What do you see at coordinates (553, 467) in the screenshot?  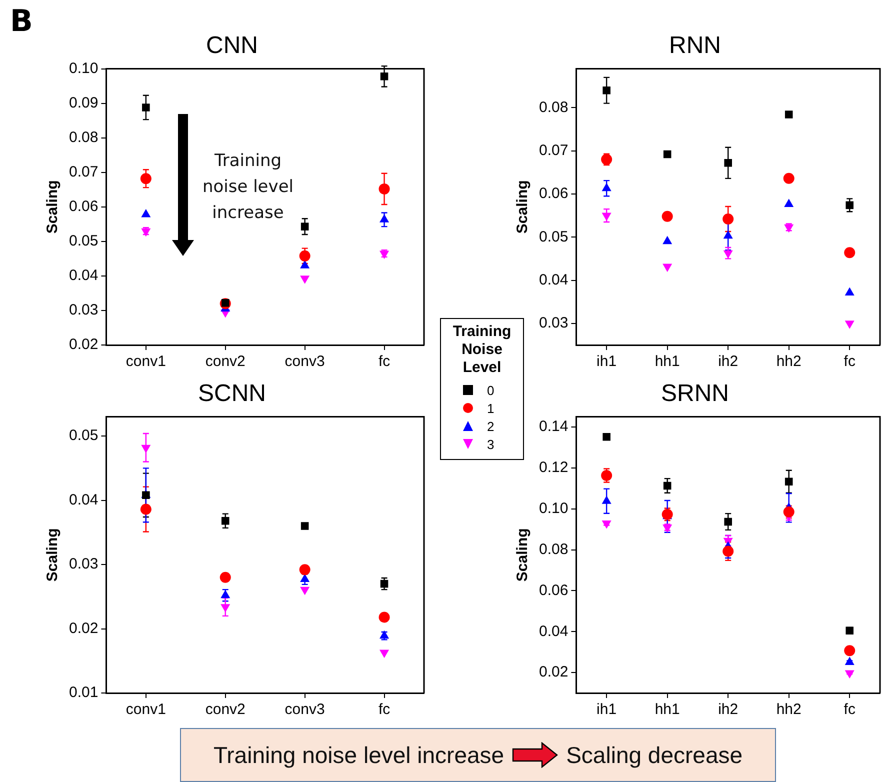 I see `y-tick-label: 0.12` at bounding box center [553, 467].